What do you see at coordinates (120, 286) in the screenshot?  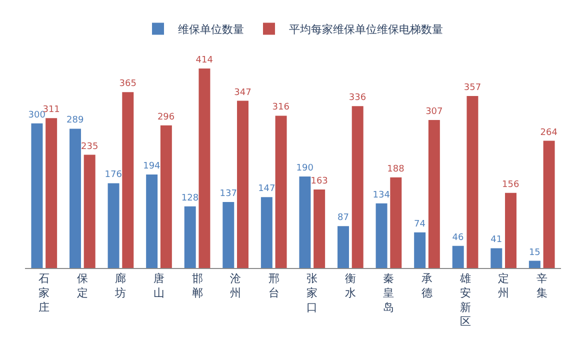 I see `x-tick-label: 廊坊` at bounding box center [120, 286].